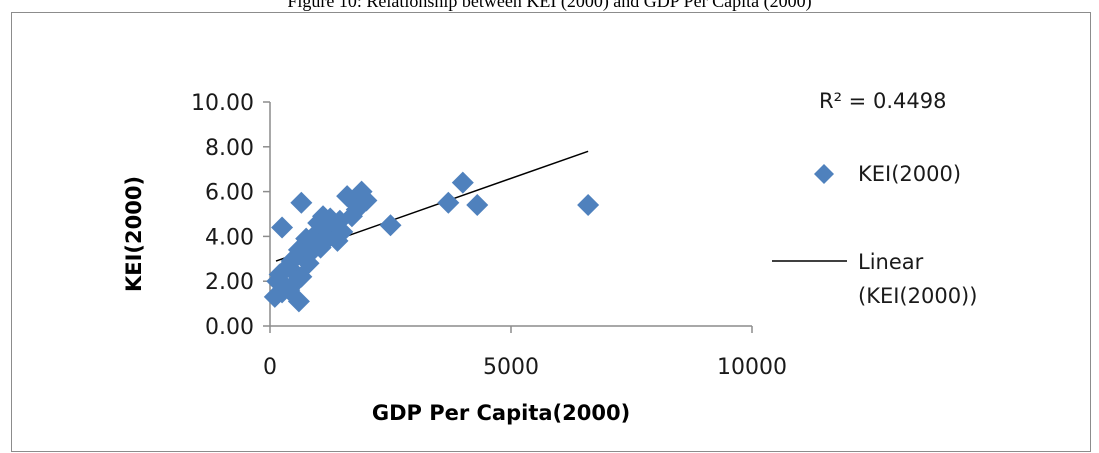  What do you see at coordinates (270, 367) in the screenshot?
I see `x-tick-label: 0` at bounding box center [270, 367].